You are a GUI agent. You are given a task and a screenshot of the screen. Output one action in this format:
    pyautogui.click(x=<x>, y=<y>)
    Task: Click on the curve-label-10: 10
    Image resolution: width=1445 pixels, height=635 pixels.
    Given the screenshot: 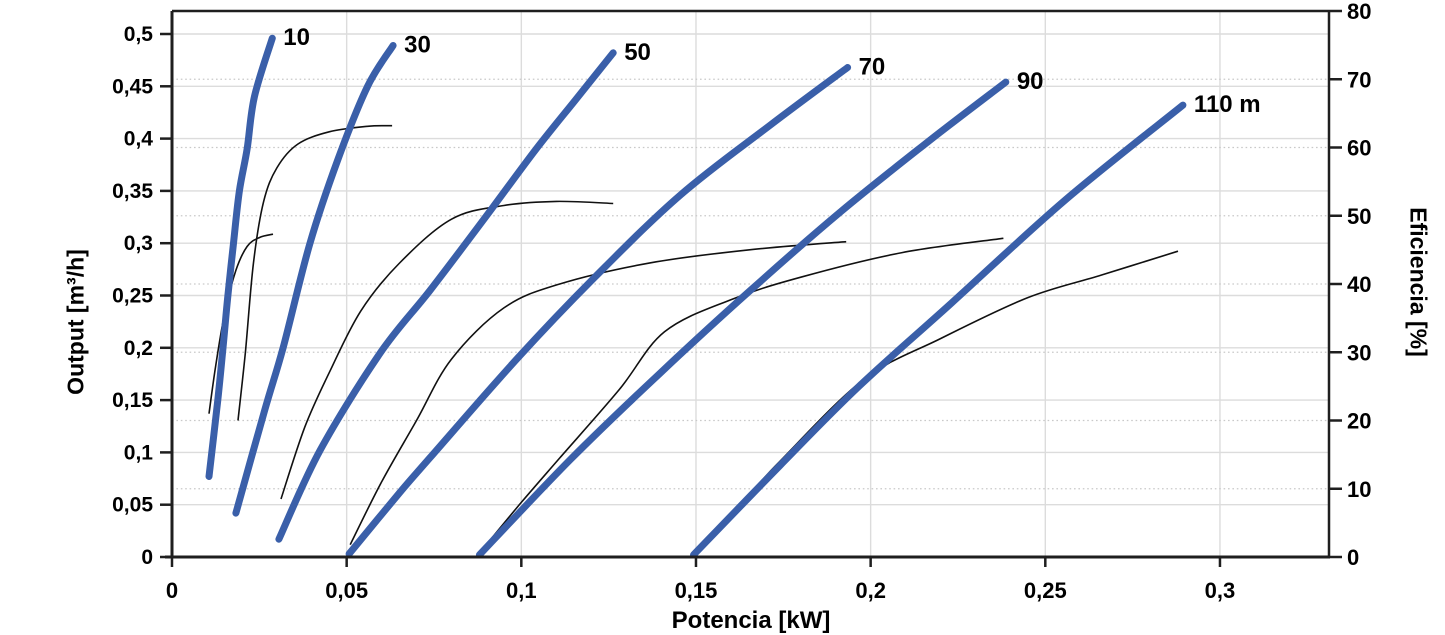 What is the action you would take?
    pyautogui.click(x=296, y=37)
    